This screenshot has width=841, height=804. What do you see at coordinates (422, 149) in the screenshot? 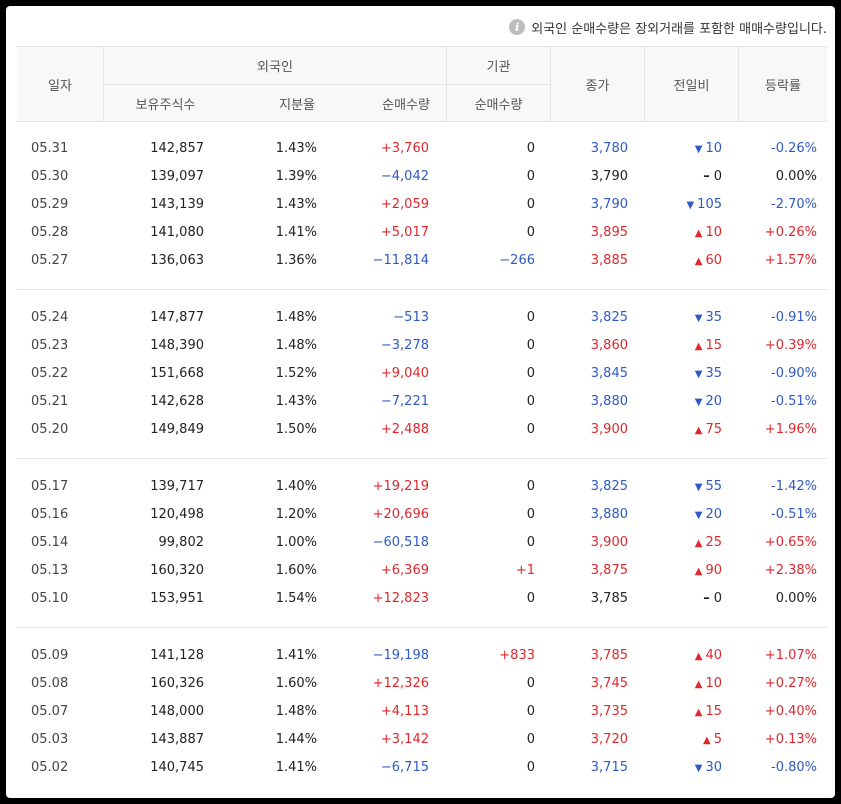
I see `table-row: 05.31 142,857 1.43% +3,760 0 3,780 ▼ 10 -0.26%` at bounding box center [422, 149].